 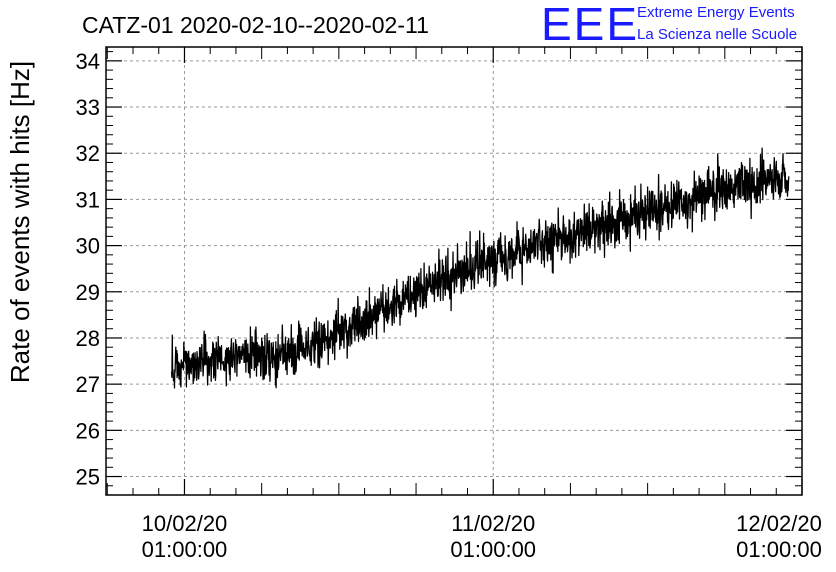 I want to click on y-tick-label: 27, so click(x=88, y=384).